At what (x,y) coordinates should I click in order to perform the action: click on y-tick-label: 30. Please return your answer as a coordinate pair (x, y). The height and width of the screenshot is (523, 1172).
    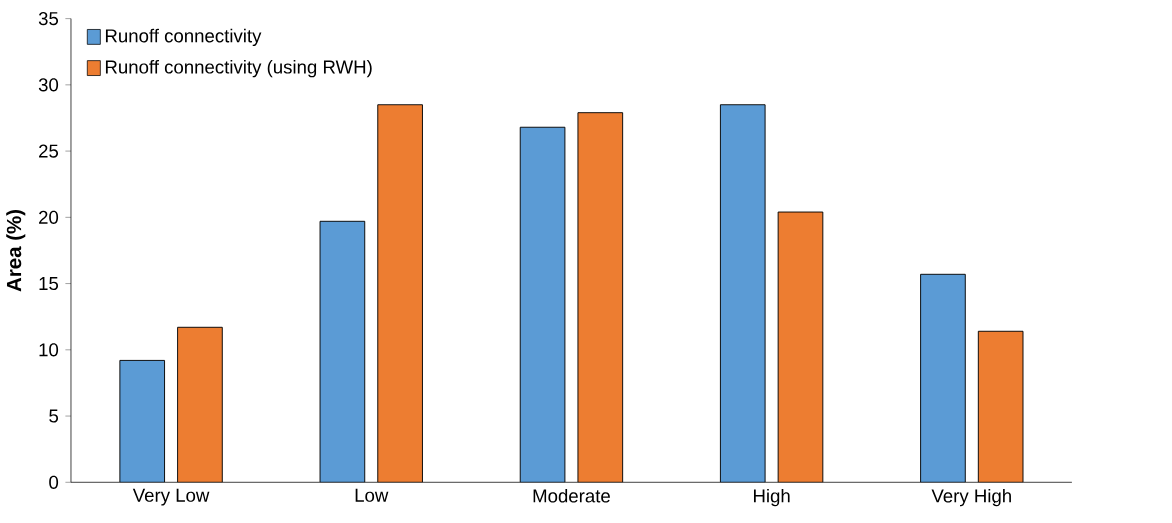
    Looking at the image, I should click on (48, 85).